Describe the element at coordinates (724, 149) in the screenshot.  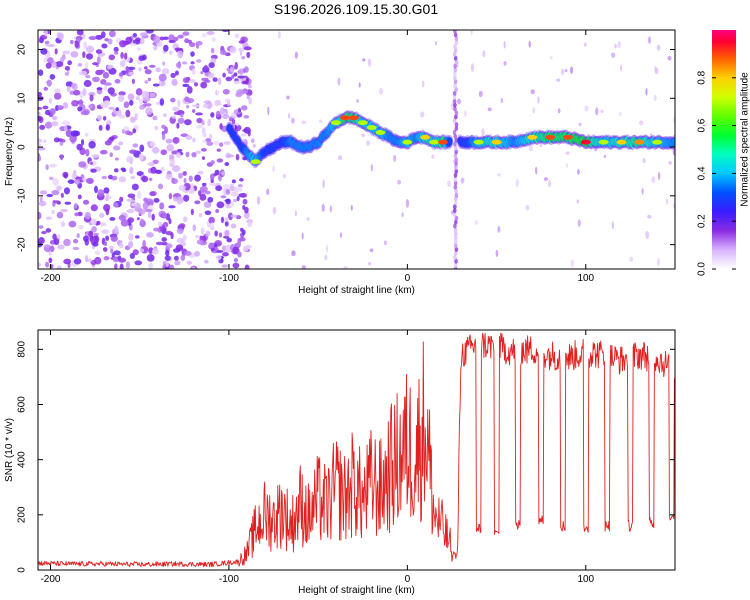
I see `colorbar-gradient` at that location.